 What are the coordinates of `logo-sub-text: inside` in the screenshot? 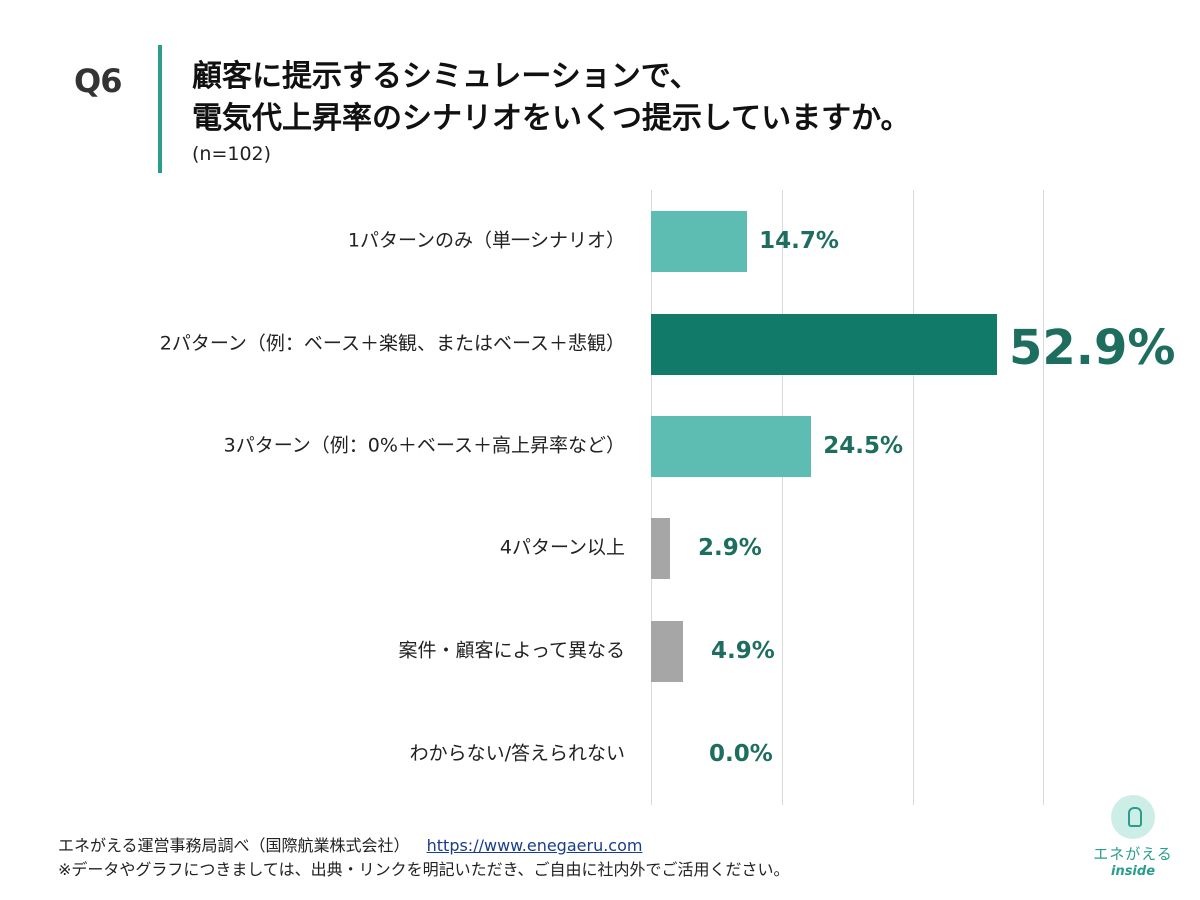 It's located at (1133, 871).